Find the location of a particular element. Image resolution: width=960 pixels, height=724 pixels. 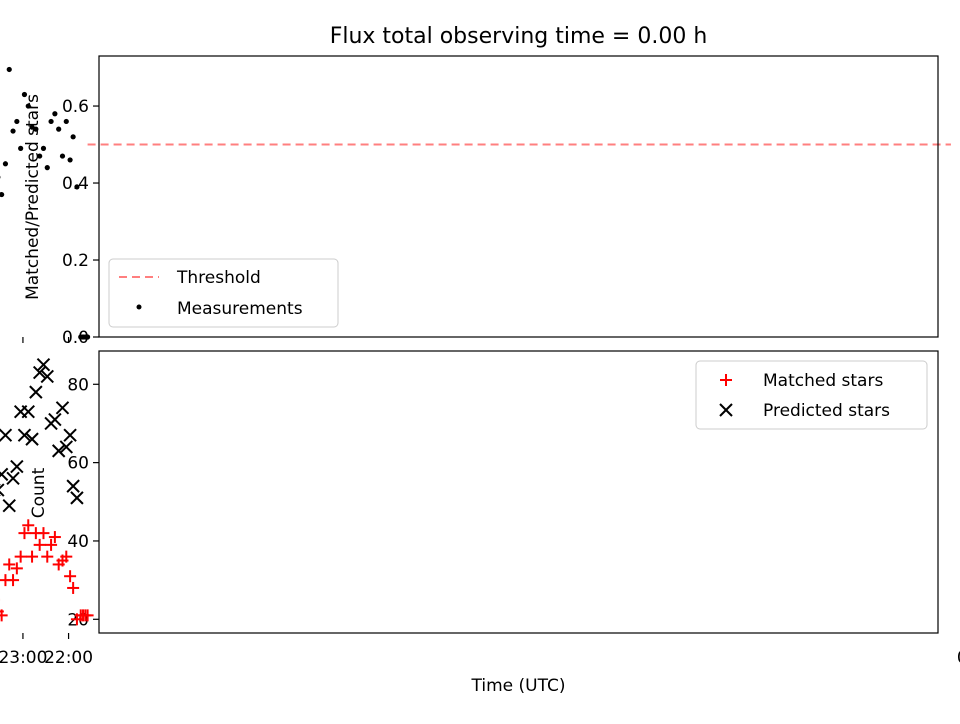

x-tick-label: 23:00 is located at coordinates (23, 658).